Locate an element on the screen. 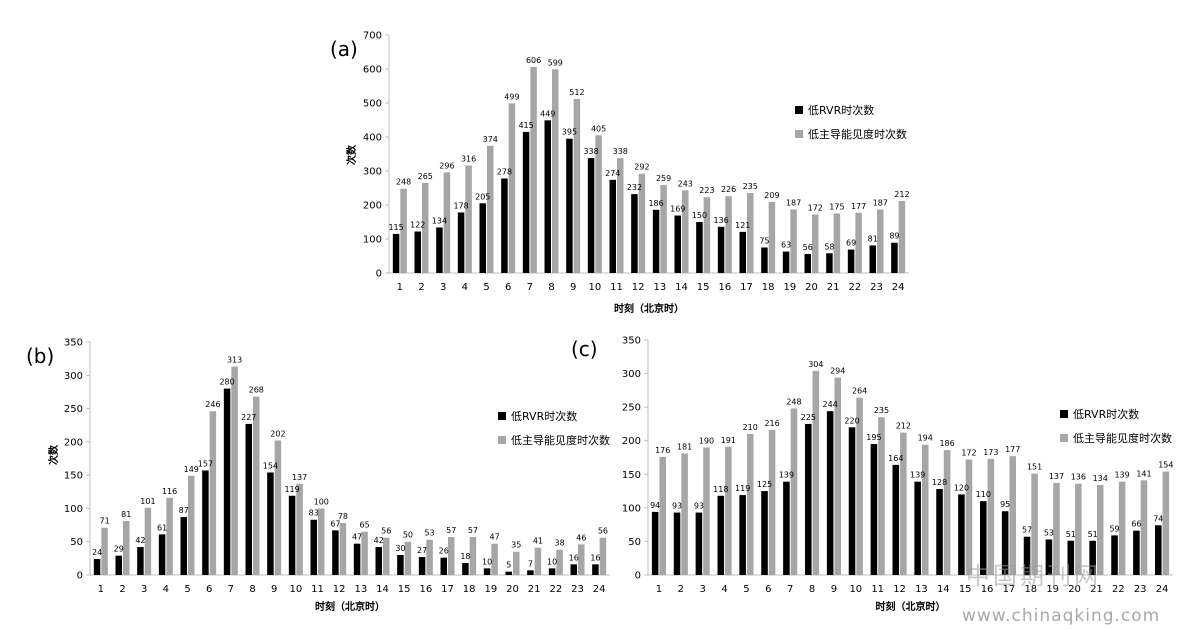 Image resolution: width=1192 pixels, height=630 pixels. data-label-low-rvr: 169 is located at coordinates (677, 209).